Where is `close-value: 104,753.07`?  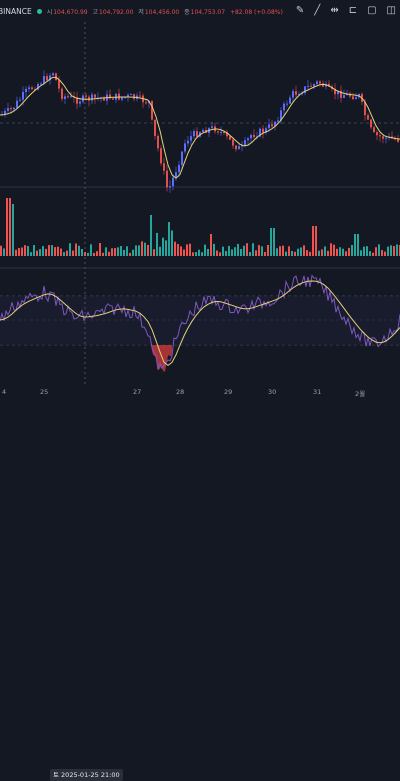
close-value: 104,753.07 is located at coordinates (208, 12).